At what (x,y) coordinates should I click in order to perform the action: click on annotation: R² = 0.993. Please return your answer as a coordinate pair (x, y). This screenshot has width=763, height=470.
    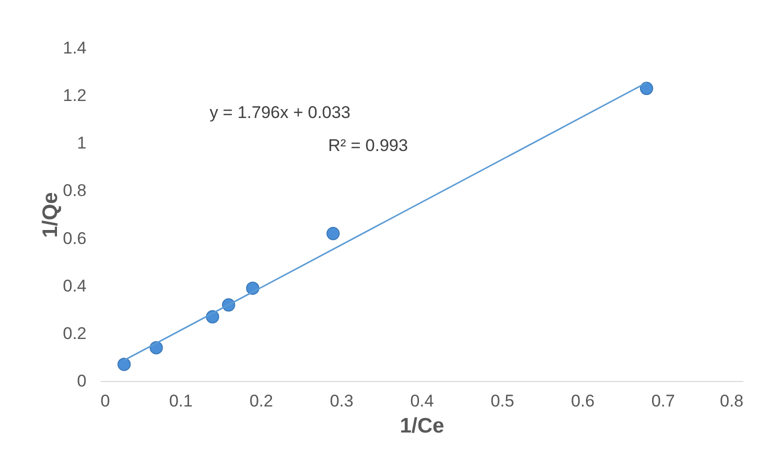
    Looking at the image, I should click on (368, 145).